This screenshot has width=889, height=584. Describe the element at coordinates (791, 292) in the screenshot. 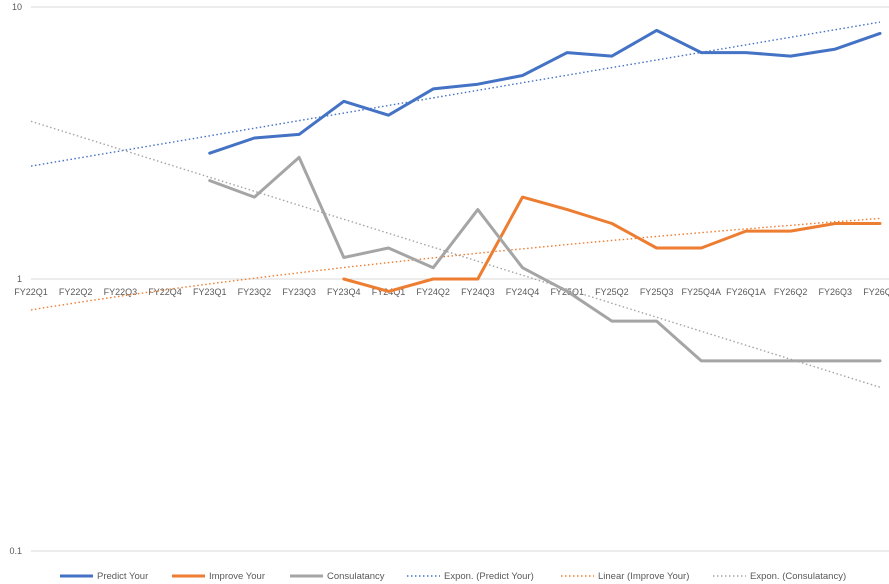

I see `x-tick-label: FY26Q2` at that location.